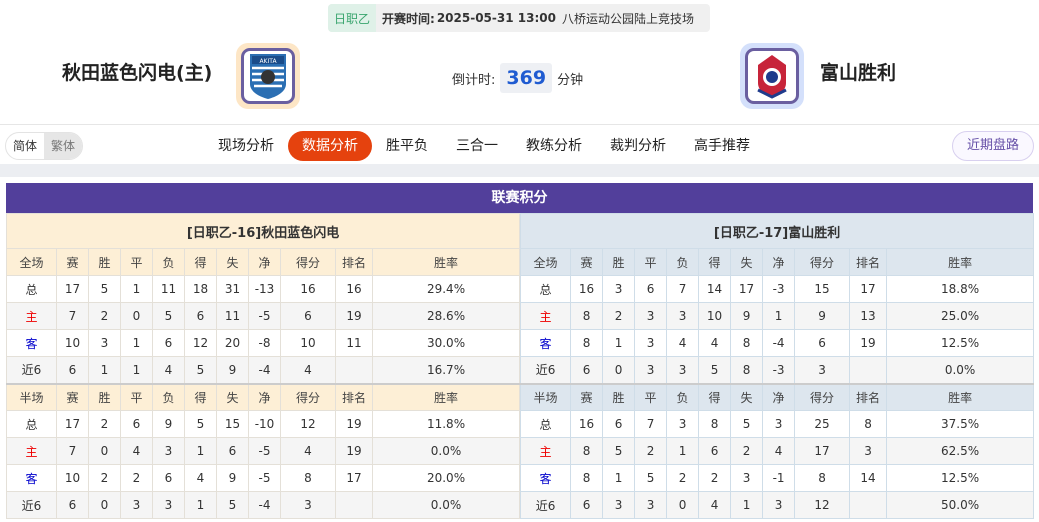 The image size is (1039, 522). Describe the element at coordinates (330, 146) in the screenshot. I see `tab-1: 数据分析` at that location.